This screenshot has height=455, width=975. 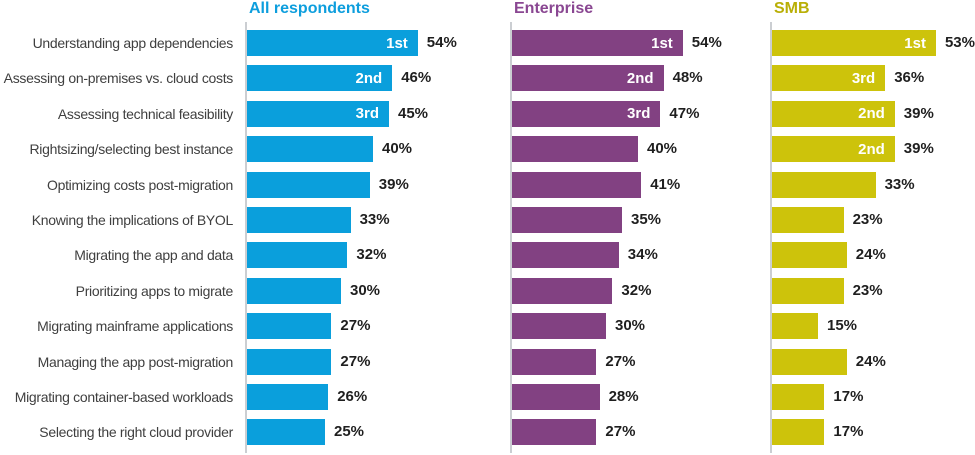 I want to click on category-label-row: Understanding app dependencies, so click(x=117, y=47).